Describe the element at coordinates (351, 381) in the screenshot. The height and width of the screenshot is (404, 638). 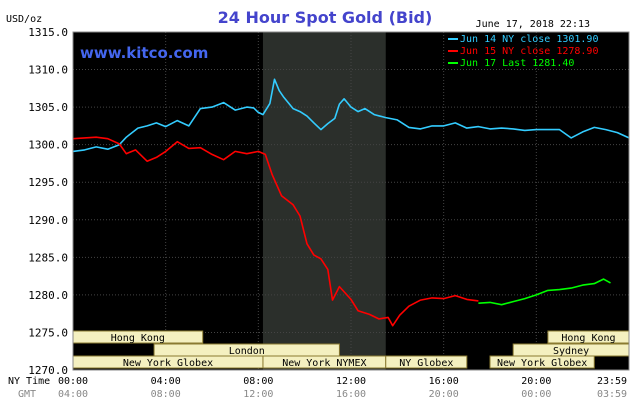
I see `x-tick-label-ny: 12:00` at that location.